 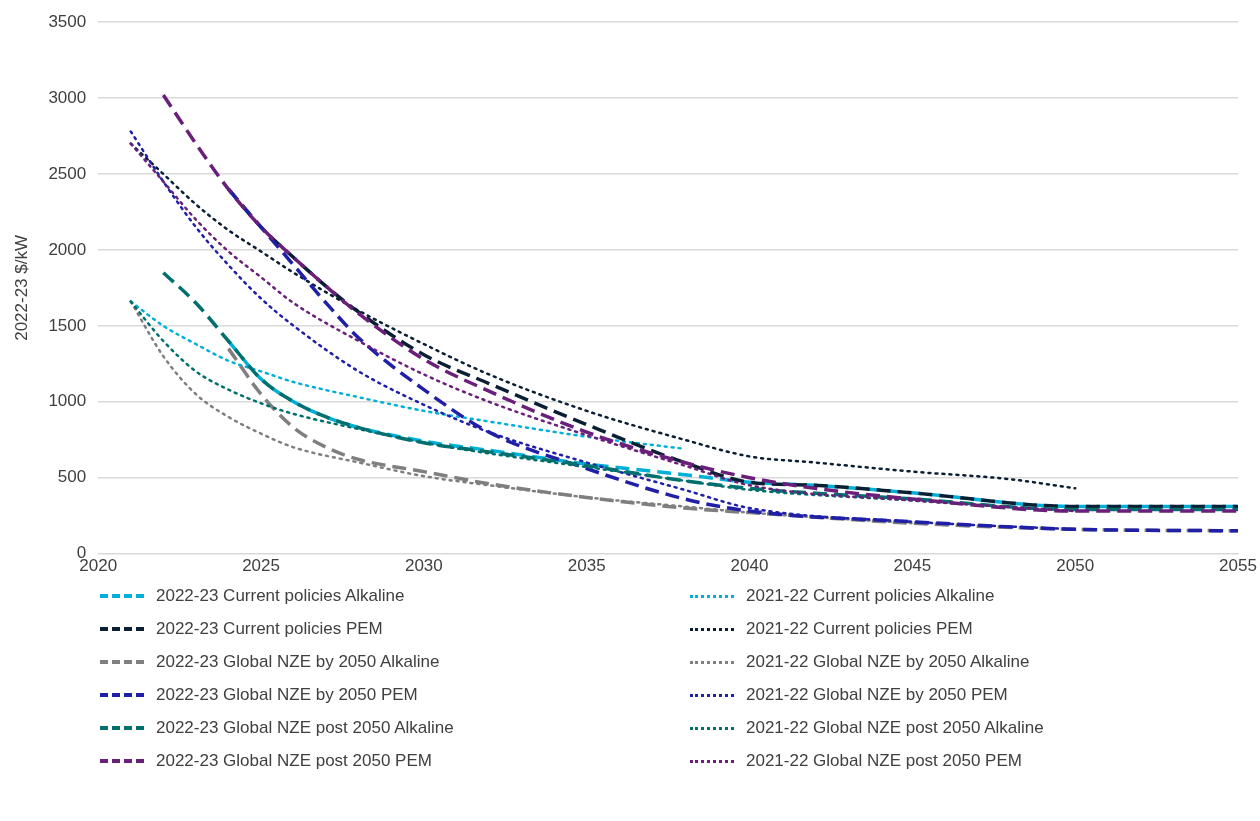 I want to click on x-tick-label: 2035, so click(x=586, y=566).